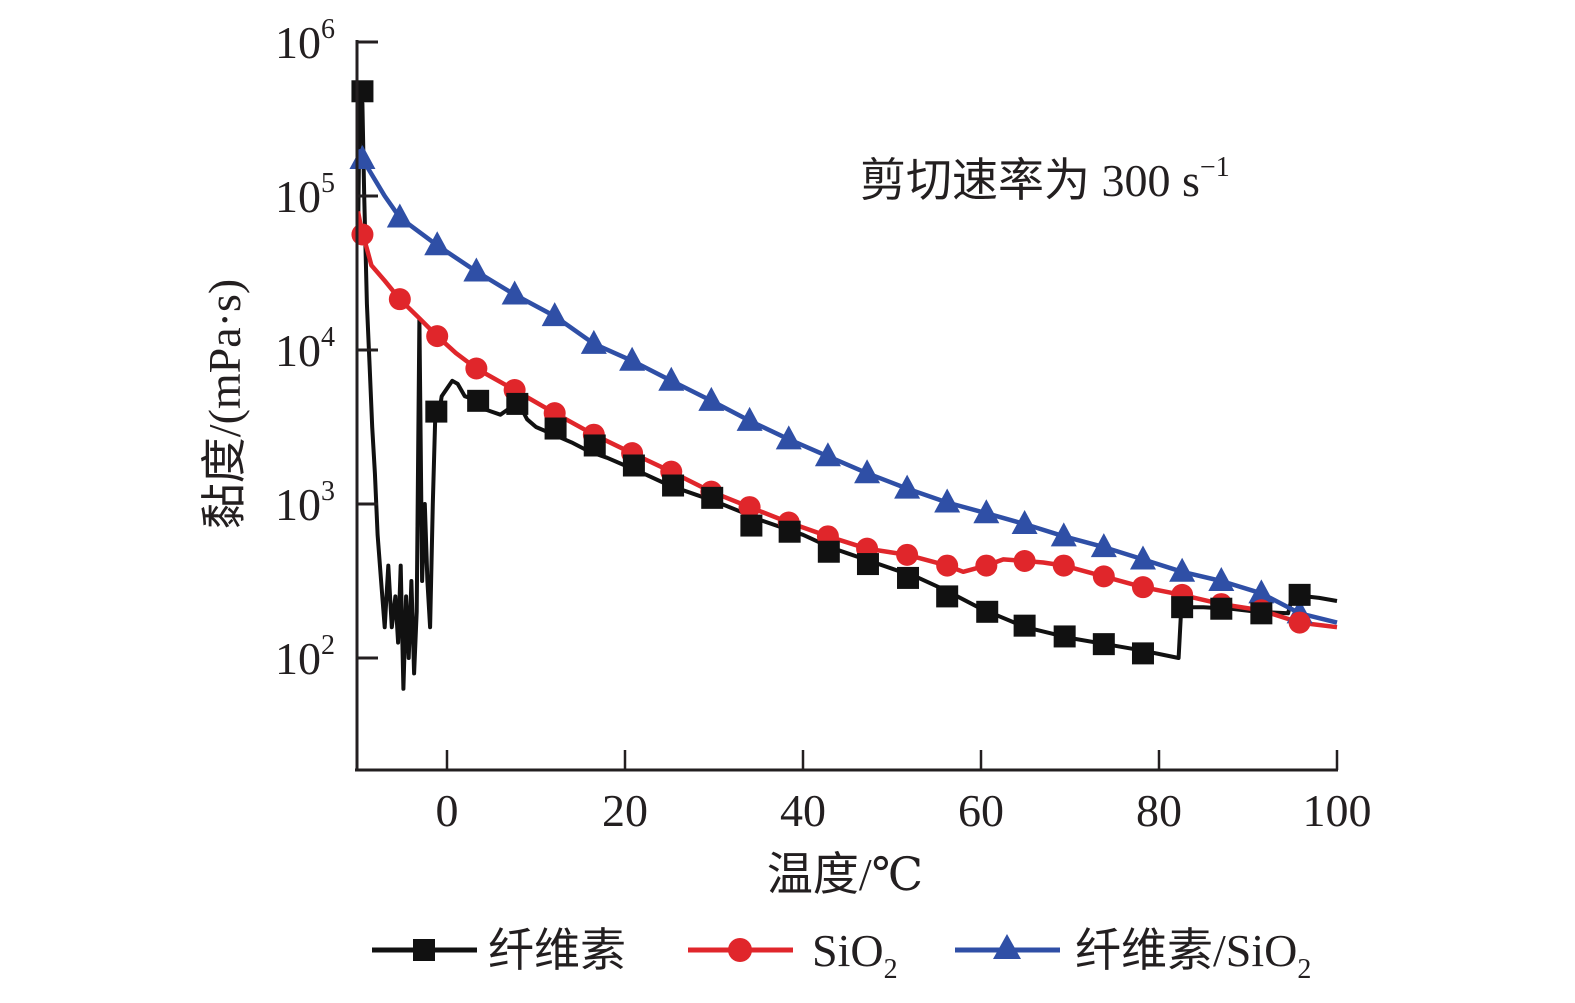  Describe the element at coordinates (328, 183) in the screenshot. I see `y-tick-exponent: 5` at that location.